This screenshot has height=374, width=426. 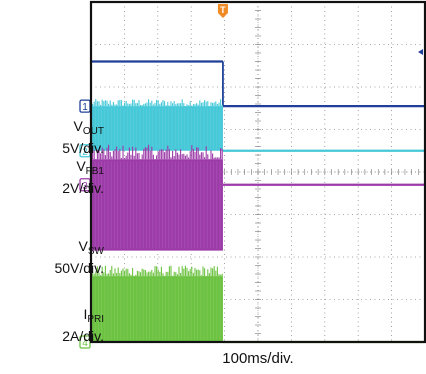 I want to click on channel-2-scale: 2V/div., so click(x=83, y=188).